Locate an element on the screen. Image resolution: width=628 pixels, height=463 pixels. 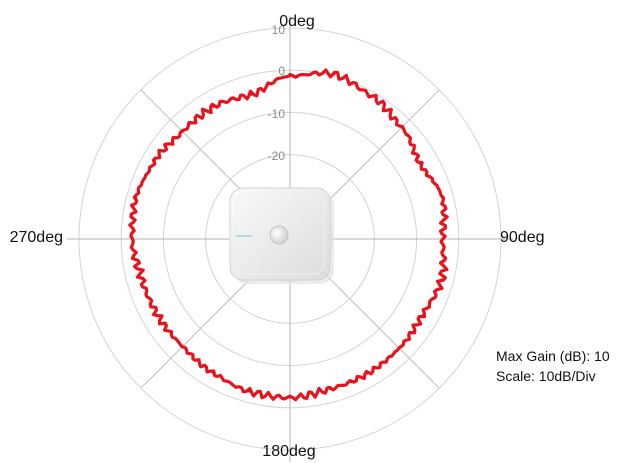
max-gain-text: Max Gain (dB): 10 is located at coordinates (553, 356).